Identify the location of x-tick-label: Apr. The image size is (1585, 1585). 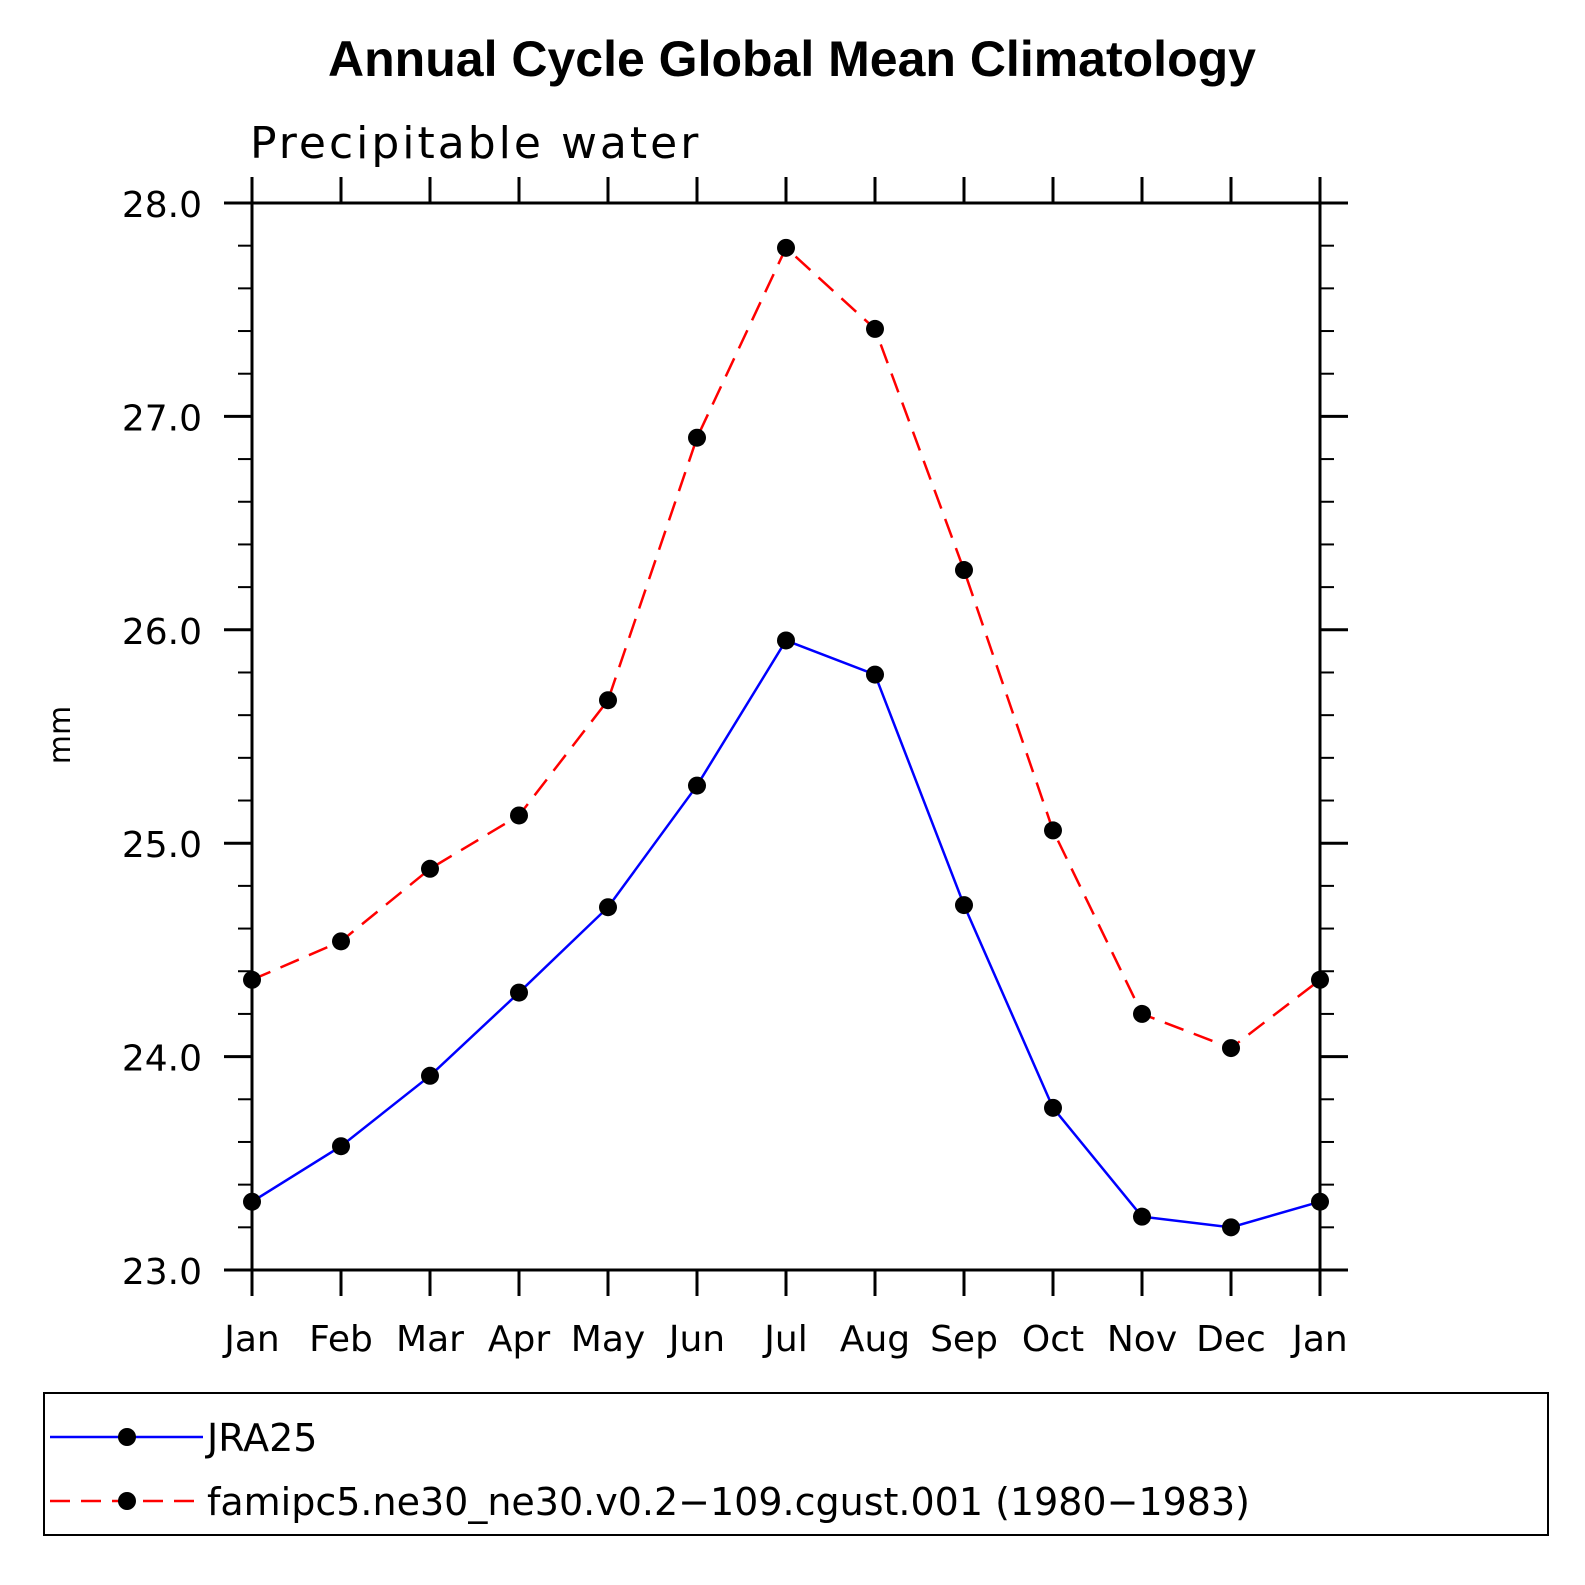
(519, 1339).